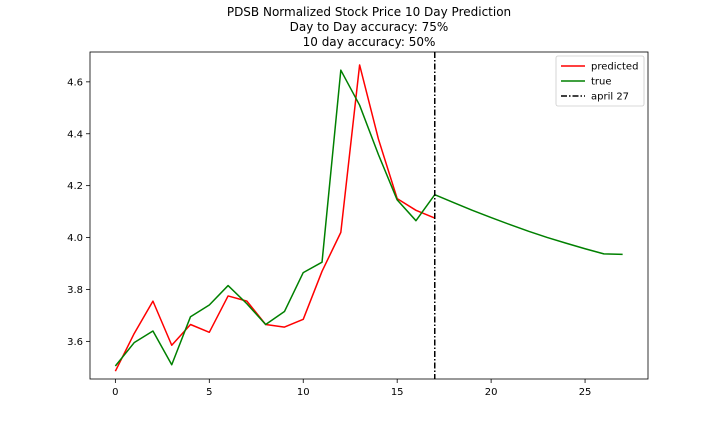 This screenshot has height=432, width=720. Describe the element at coordinates (75, 290) in the screenshot. I see `y-tick-label: 3.8` at that location.